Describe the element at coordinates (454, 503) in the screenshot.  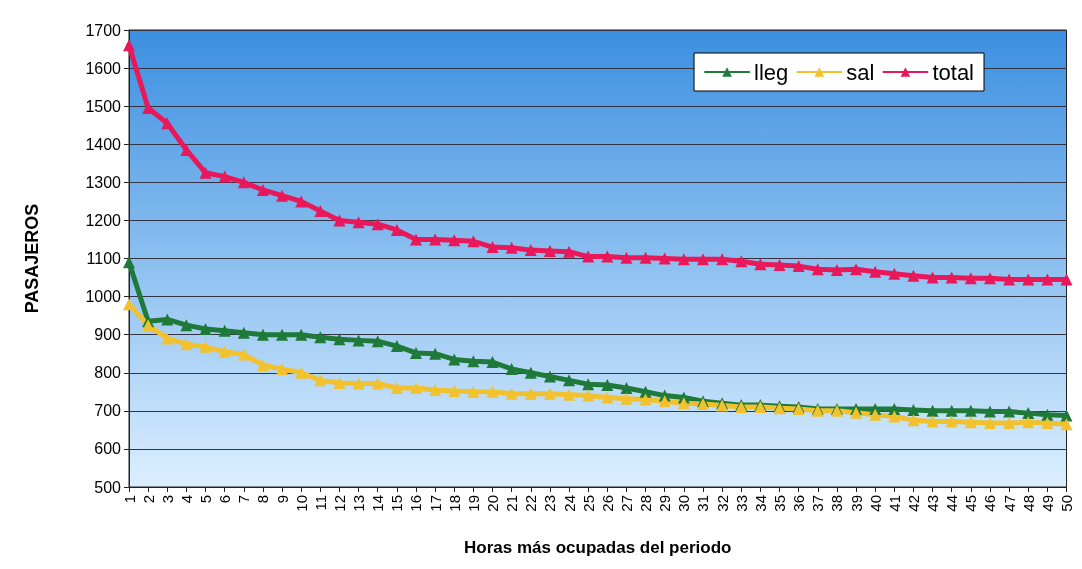
I see `x-tick-label: 18` at that location.